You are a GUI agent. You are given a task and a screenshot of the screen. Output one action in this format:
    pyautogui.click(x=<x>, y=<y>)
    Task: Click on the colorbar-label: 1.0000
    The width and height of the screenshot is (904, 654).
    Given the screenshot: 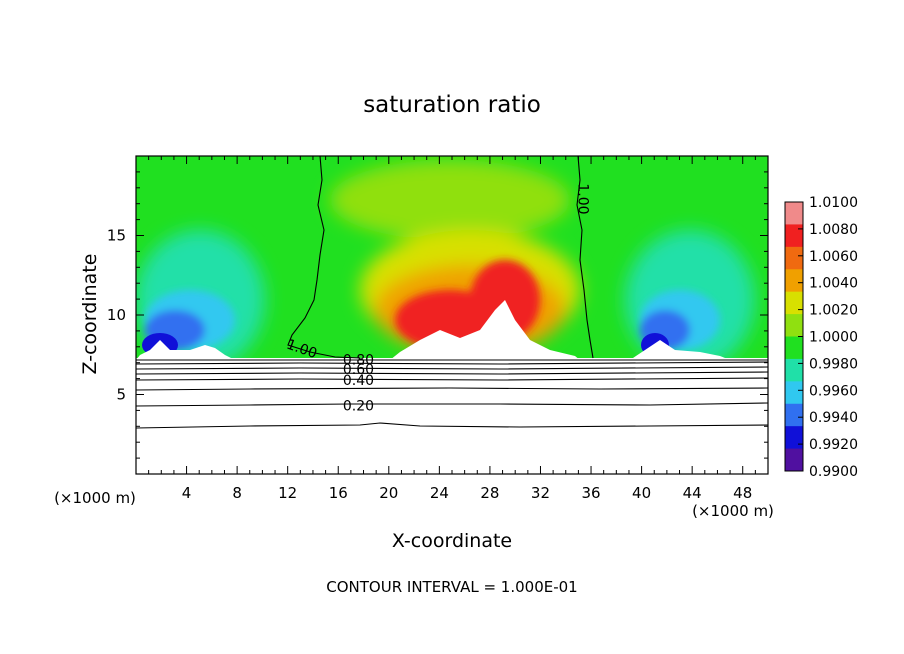 What is the action you would take?
    pyautogui.click(x=833, y=338)
    